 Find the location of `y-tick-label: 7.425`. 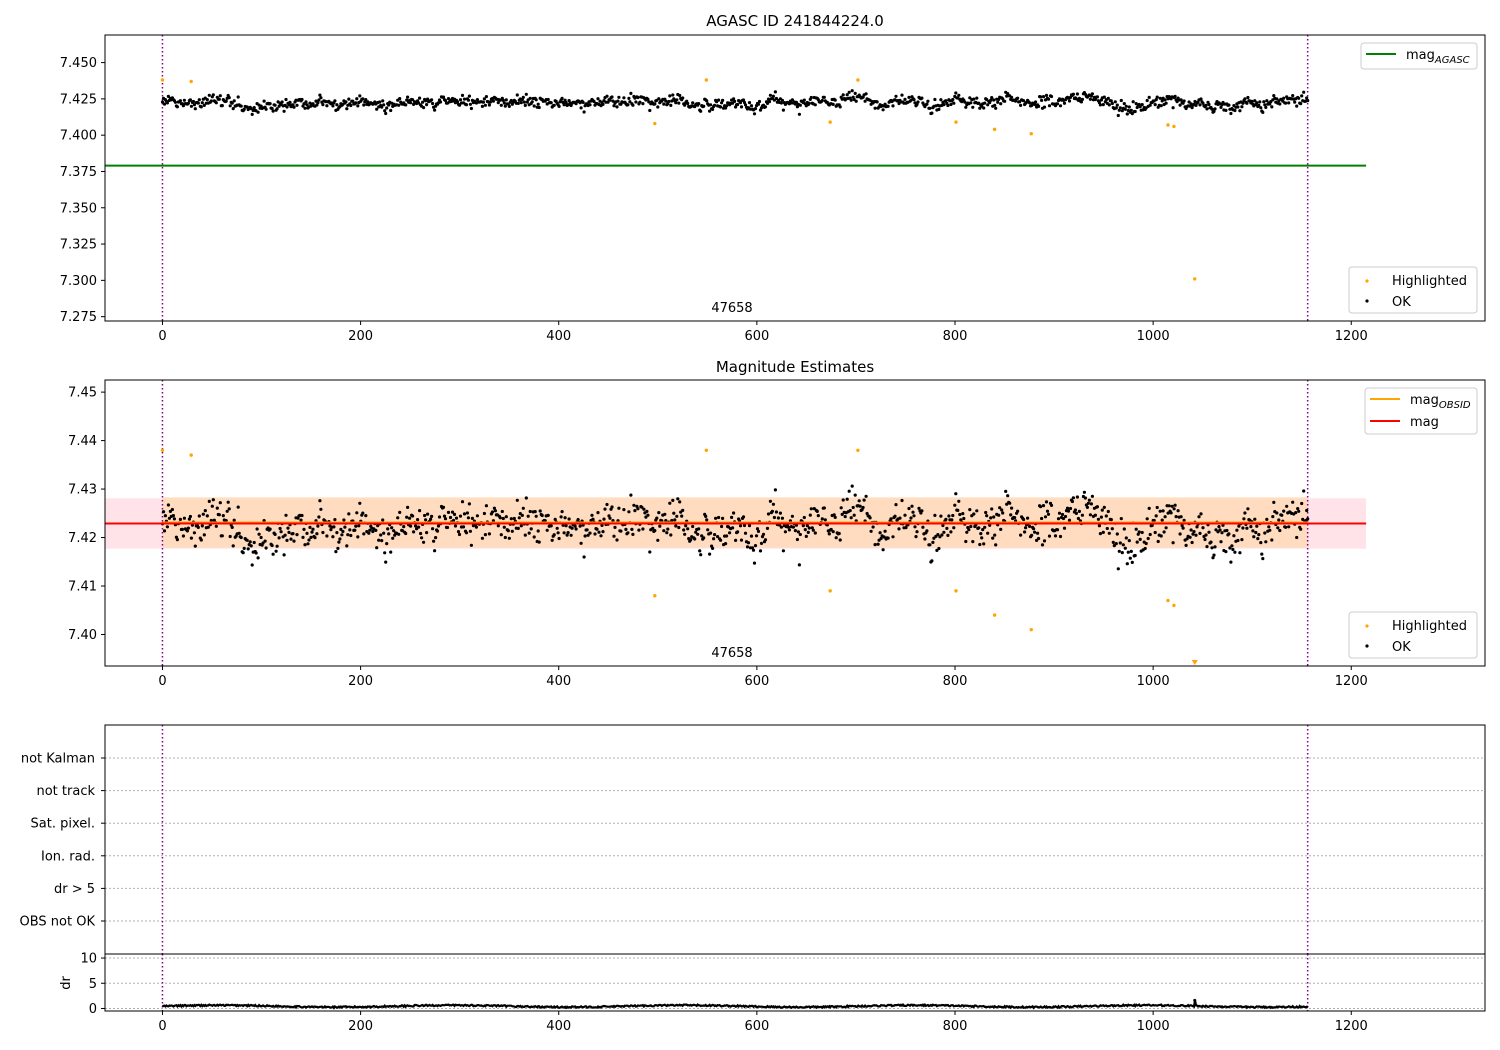

y-tick-label: 7.425 is located at coordinates (78, 99).